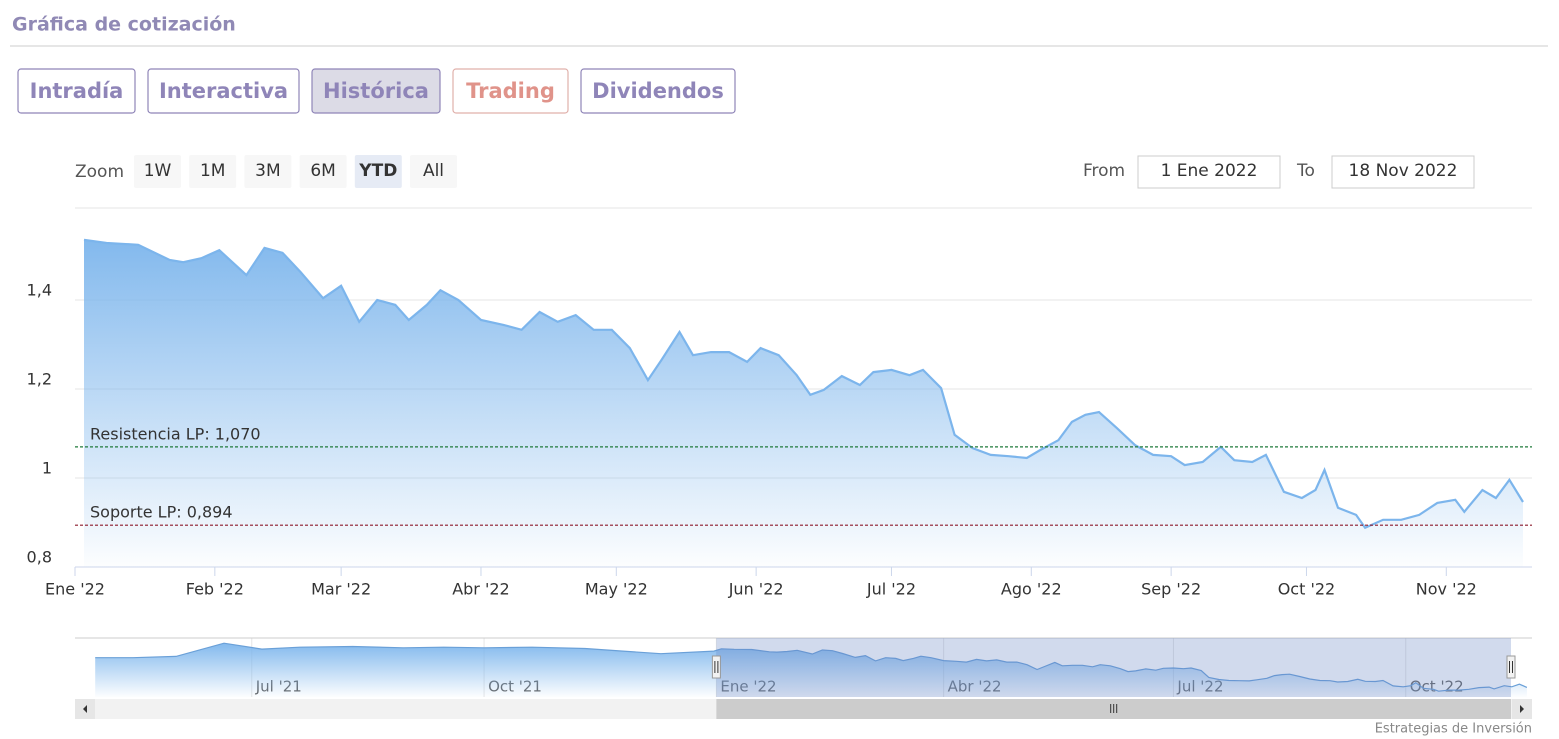 The height and width of the screenshot is (739, 1559). I want to click on zoom-button: 1W, so click(157, 171).